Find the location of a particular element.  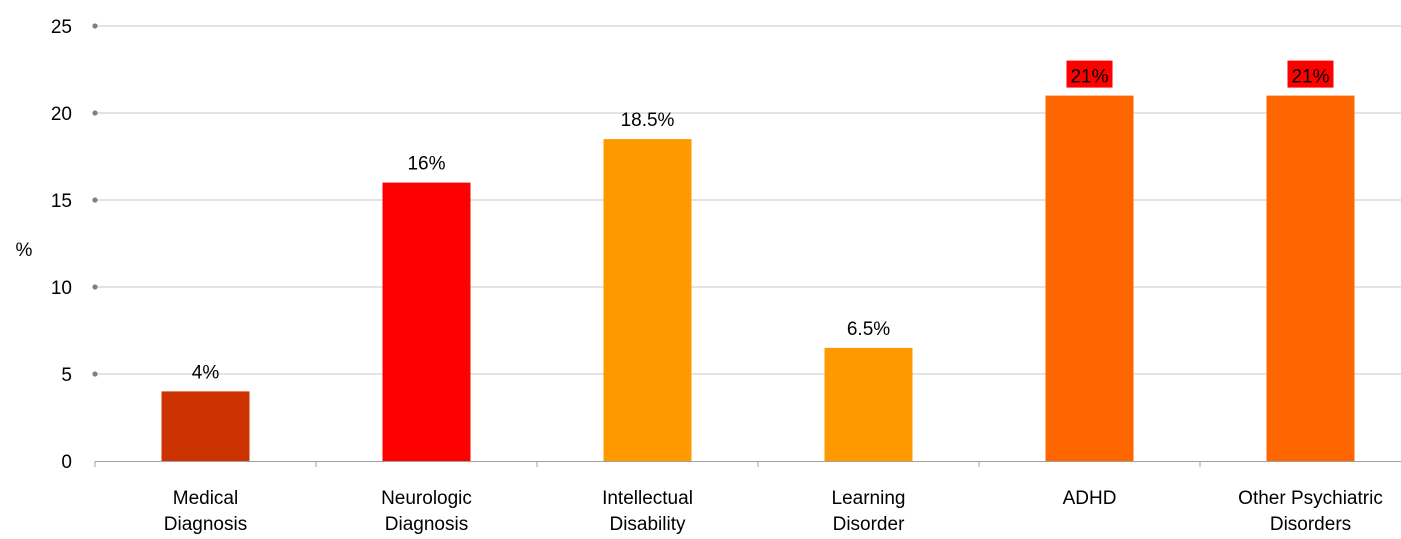

y-tick-label: 25 is located at coordinates (61, 27).